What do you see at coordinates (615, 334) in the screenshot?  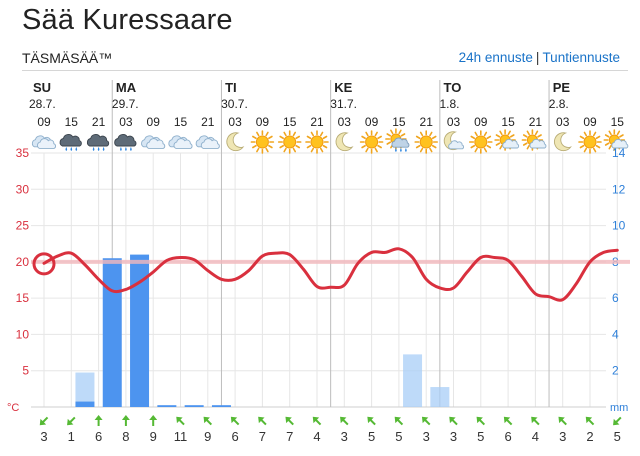 I see `right-tick-label: 4` at bounding box center [615, 334].